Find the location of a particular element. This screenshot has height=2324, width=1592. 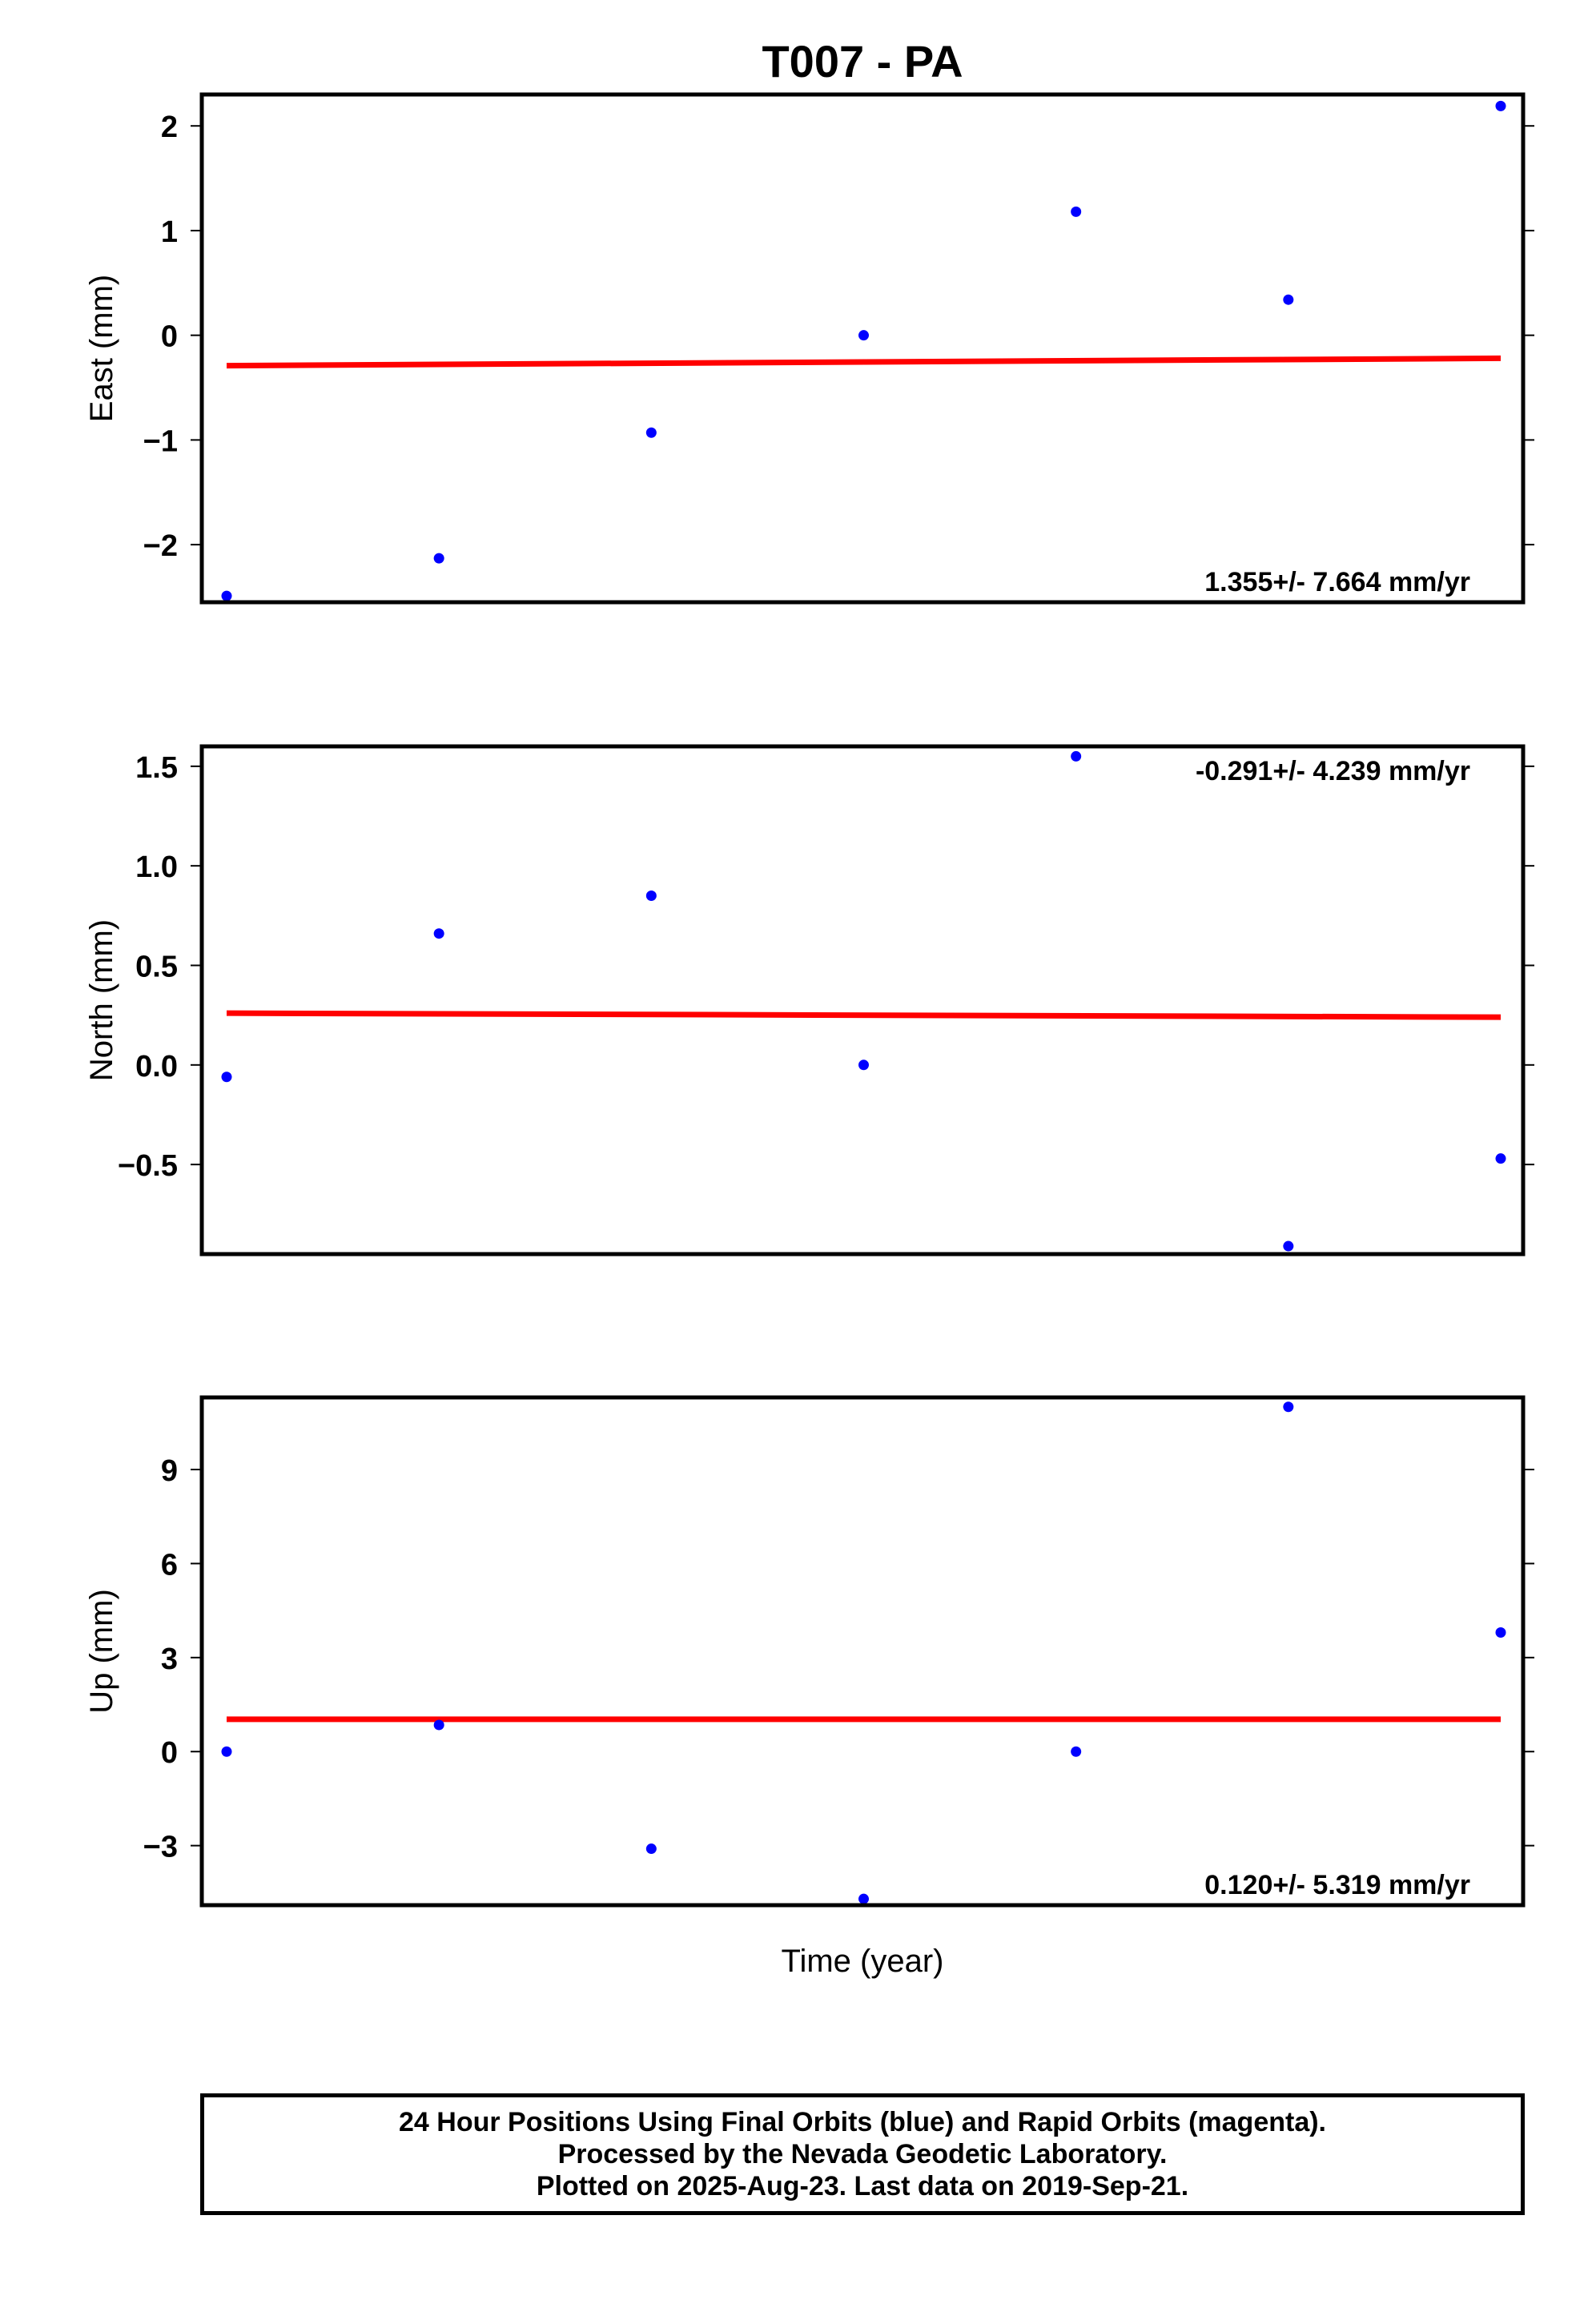

east-ytick-label: −1 is located at coordinates (160, 441).